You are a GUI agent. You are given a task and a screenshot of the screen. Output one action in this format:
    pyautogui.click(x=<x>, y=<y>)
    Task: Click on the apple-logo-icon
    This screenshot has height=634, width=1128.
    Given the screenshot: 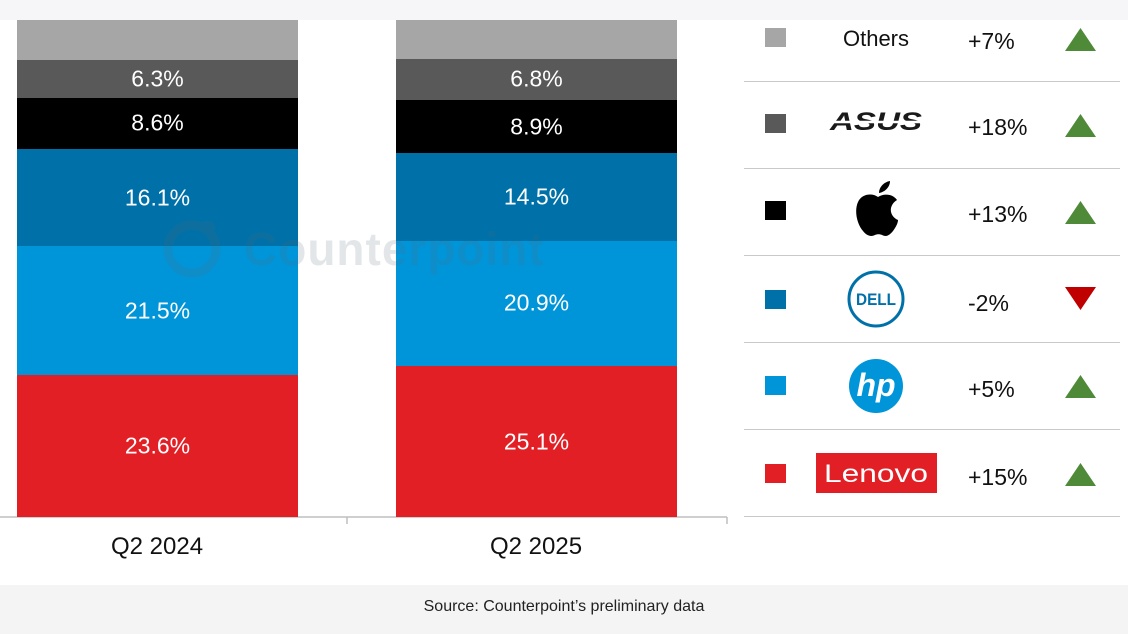 What is the action you would take?
    pyautogui.click(x=877, y=208)
    